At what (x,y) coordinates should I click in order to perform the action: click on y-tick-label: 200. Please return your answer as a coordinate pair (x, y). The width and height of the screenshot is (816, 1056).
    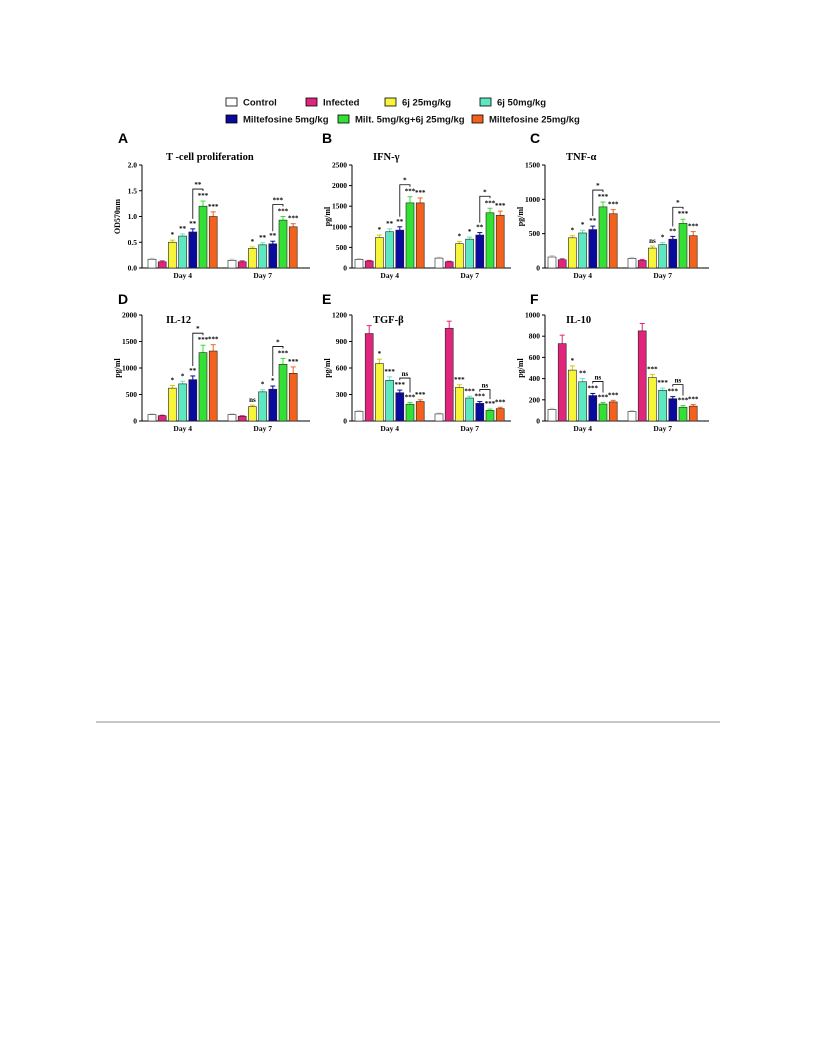
    Looking at the image, I should click on (535, 399).